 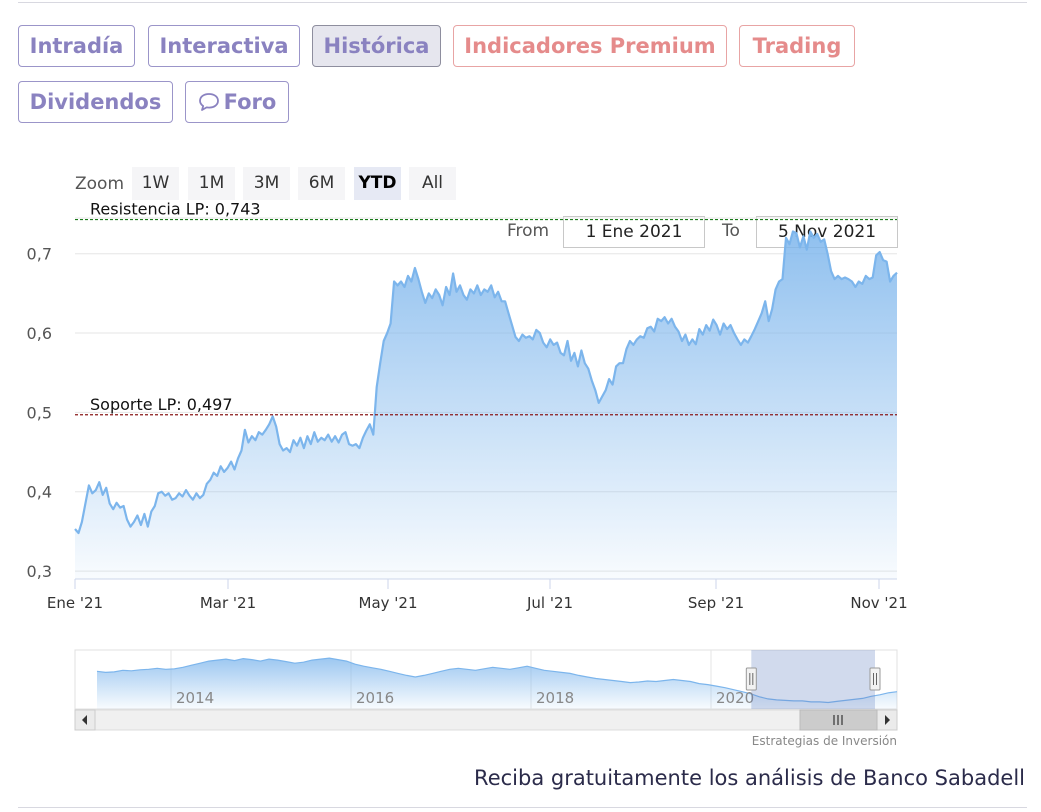 What do you see at coordinates (75, 603) in the screenshot?
I see `x-tick-label: Ene '21` at bounding box center [75, 603].